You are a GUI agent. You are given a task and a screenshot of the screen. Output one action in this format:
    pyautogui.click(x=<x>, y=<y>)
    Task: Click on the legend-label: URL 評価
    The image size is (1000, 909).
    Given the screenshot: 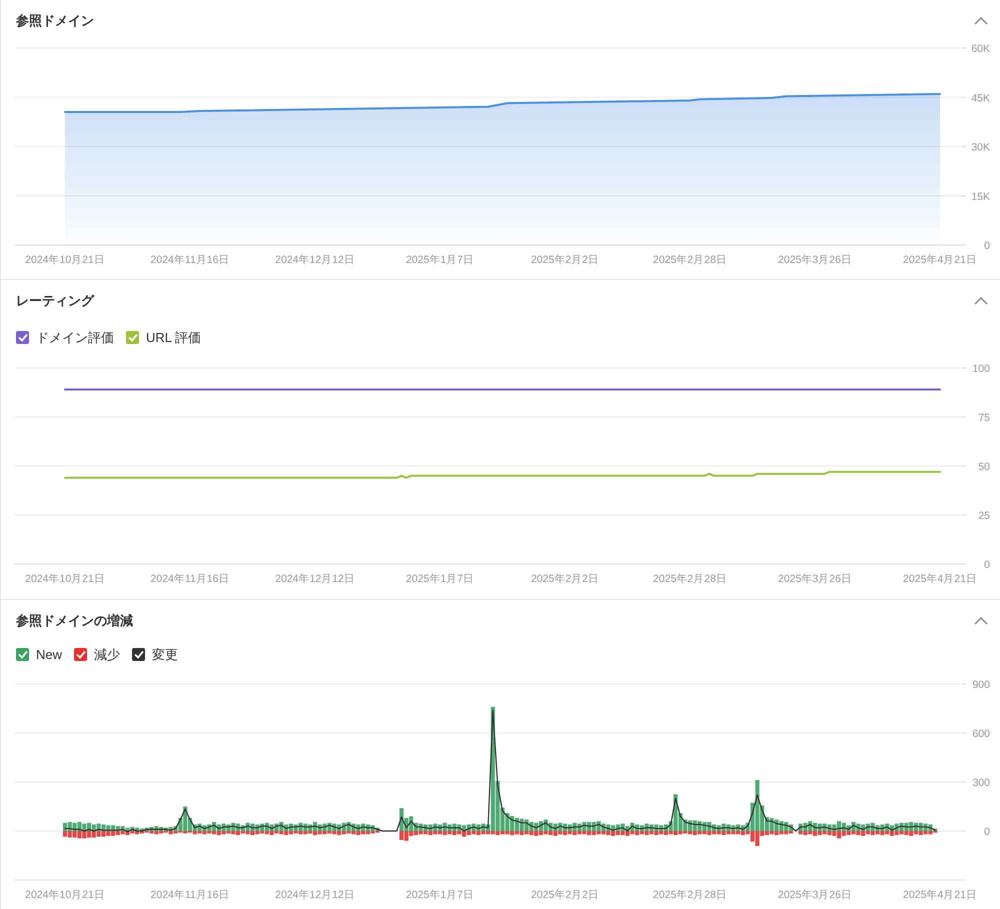 What is the action you would take?
    pyautogui.click(x=174, y=337)
    